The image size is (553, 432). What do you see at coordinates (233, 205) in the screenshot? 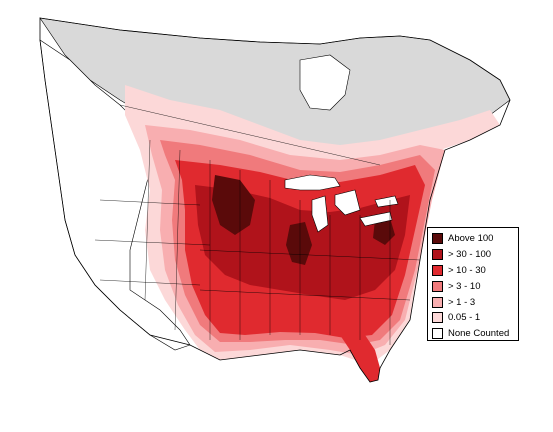
I see `abundance-above-100-a` at bounding box center [233, 205].